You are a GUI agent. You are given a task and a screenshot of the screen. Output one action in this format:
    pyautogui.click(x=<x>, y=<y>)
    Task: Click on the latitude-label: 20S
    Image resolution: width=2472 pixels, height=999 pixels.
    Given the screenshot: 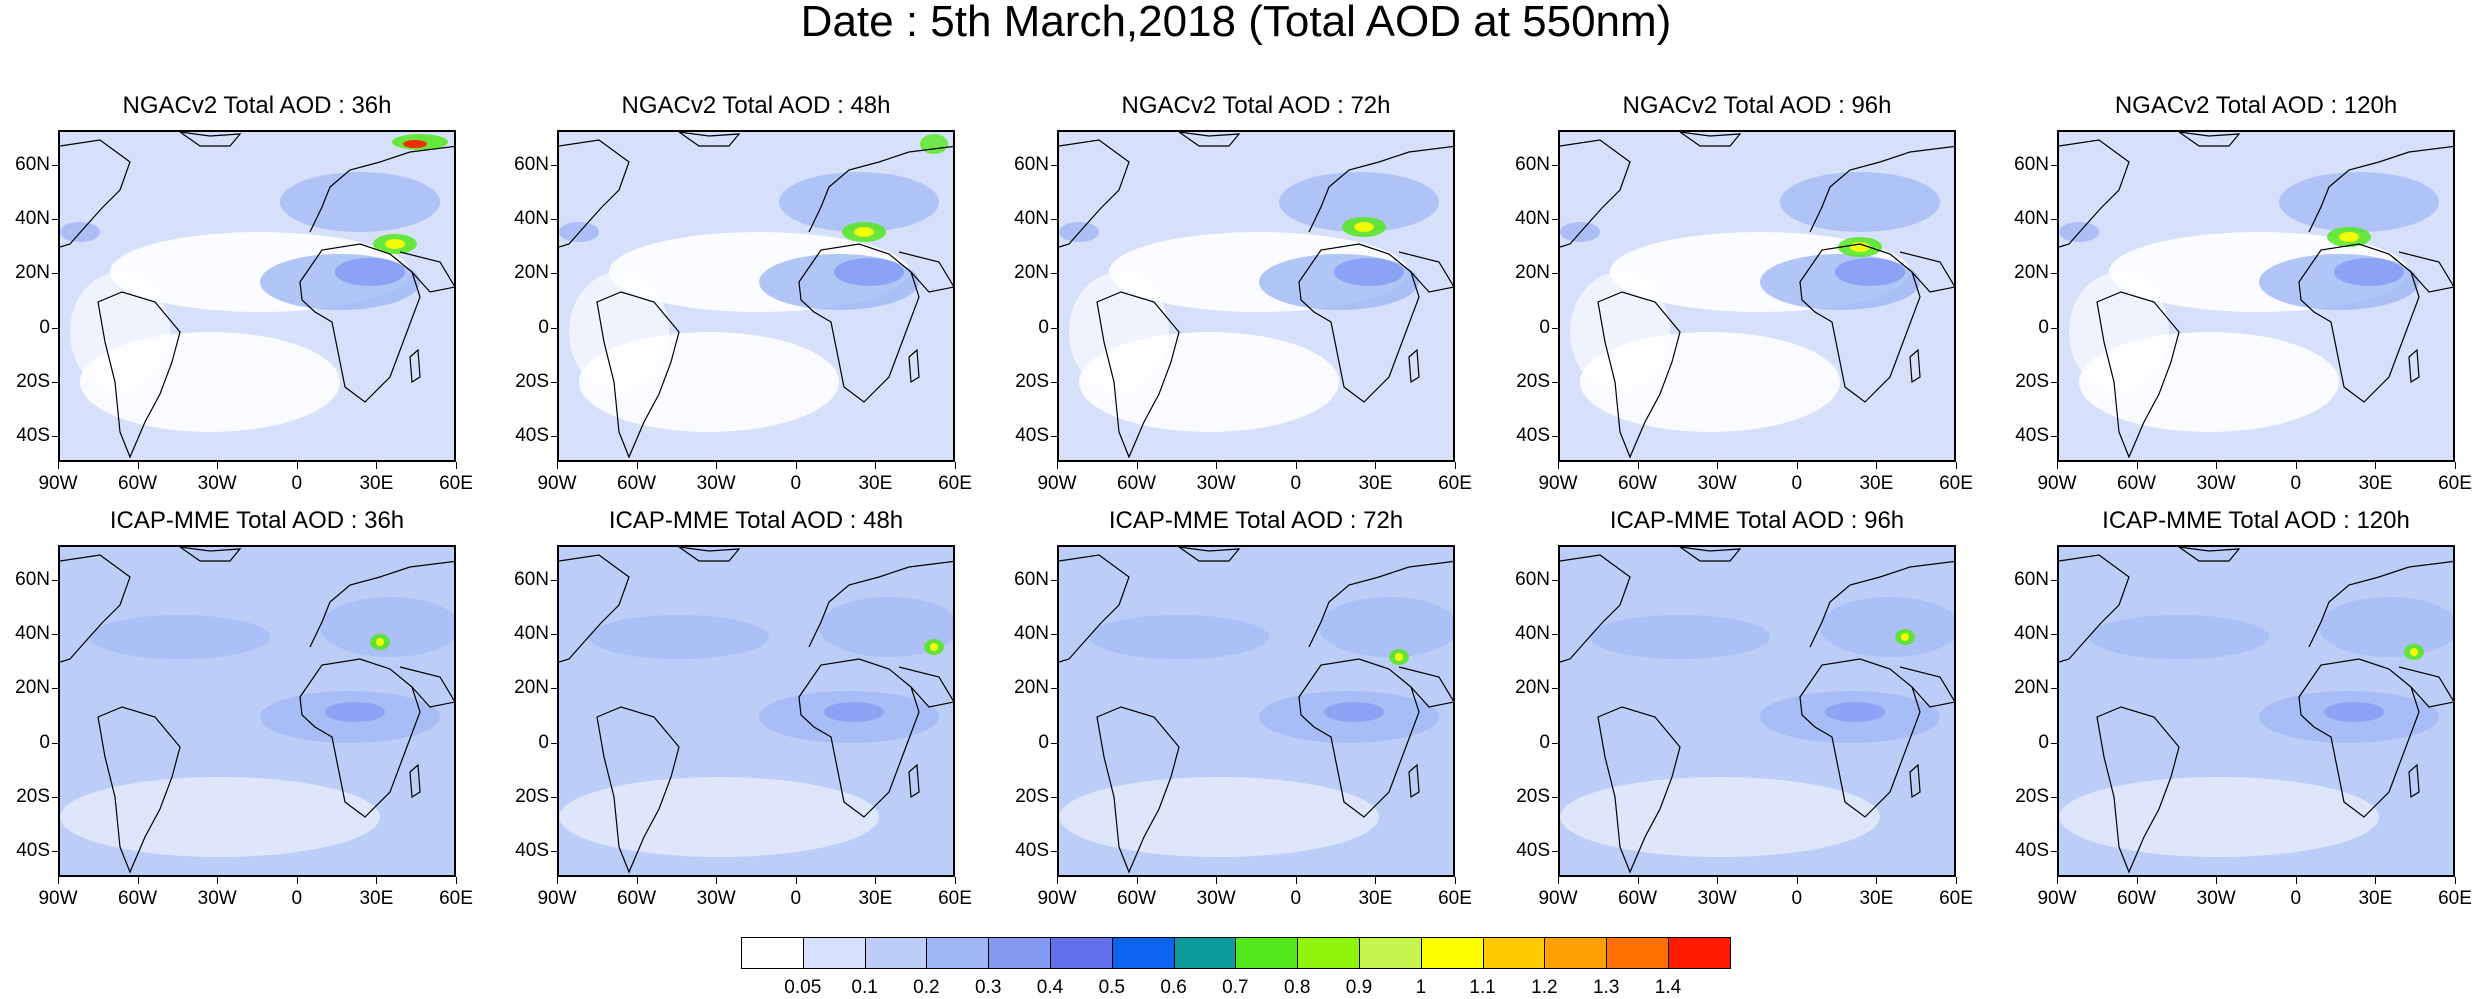 What is the action you would take?
    pyautogui.click(x=1032, y=796)
    